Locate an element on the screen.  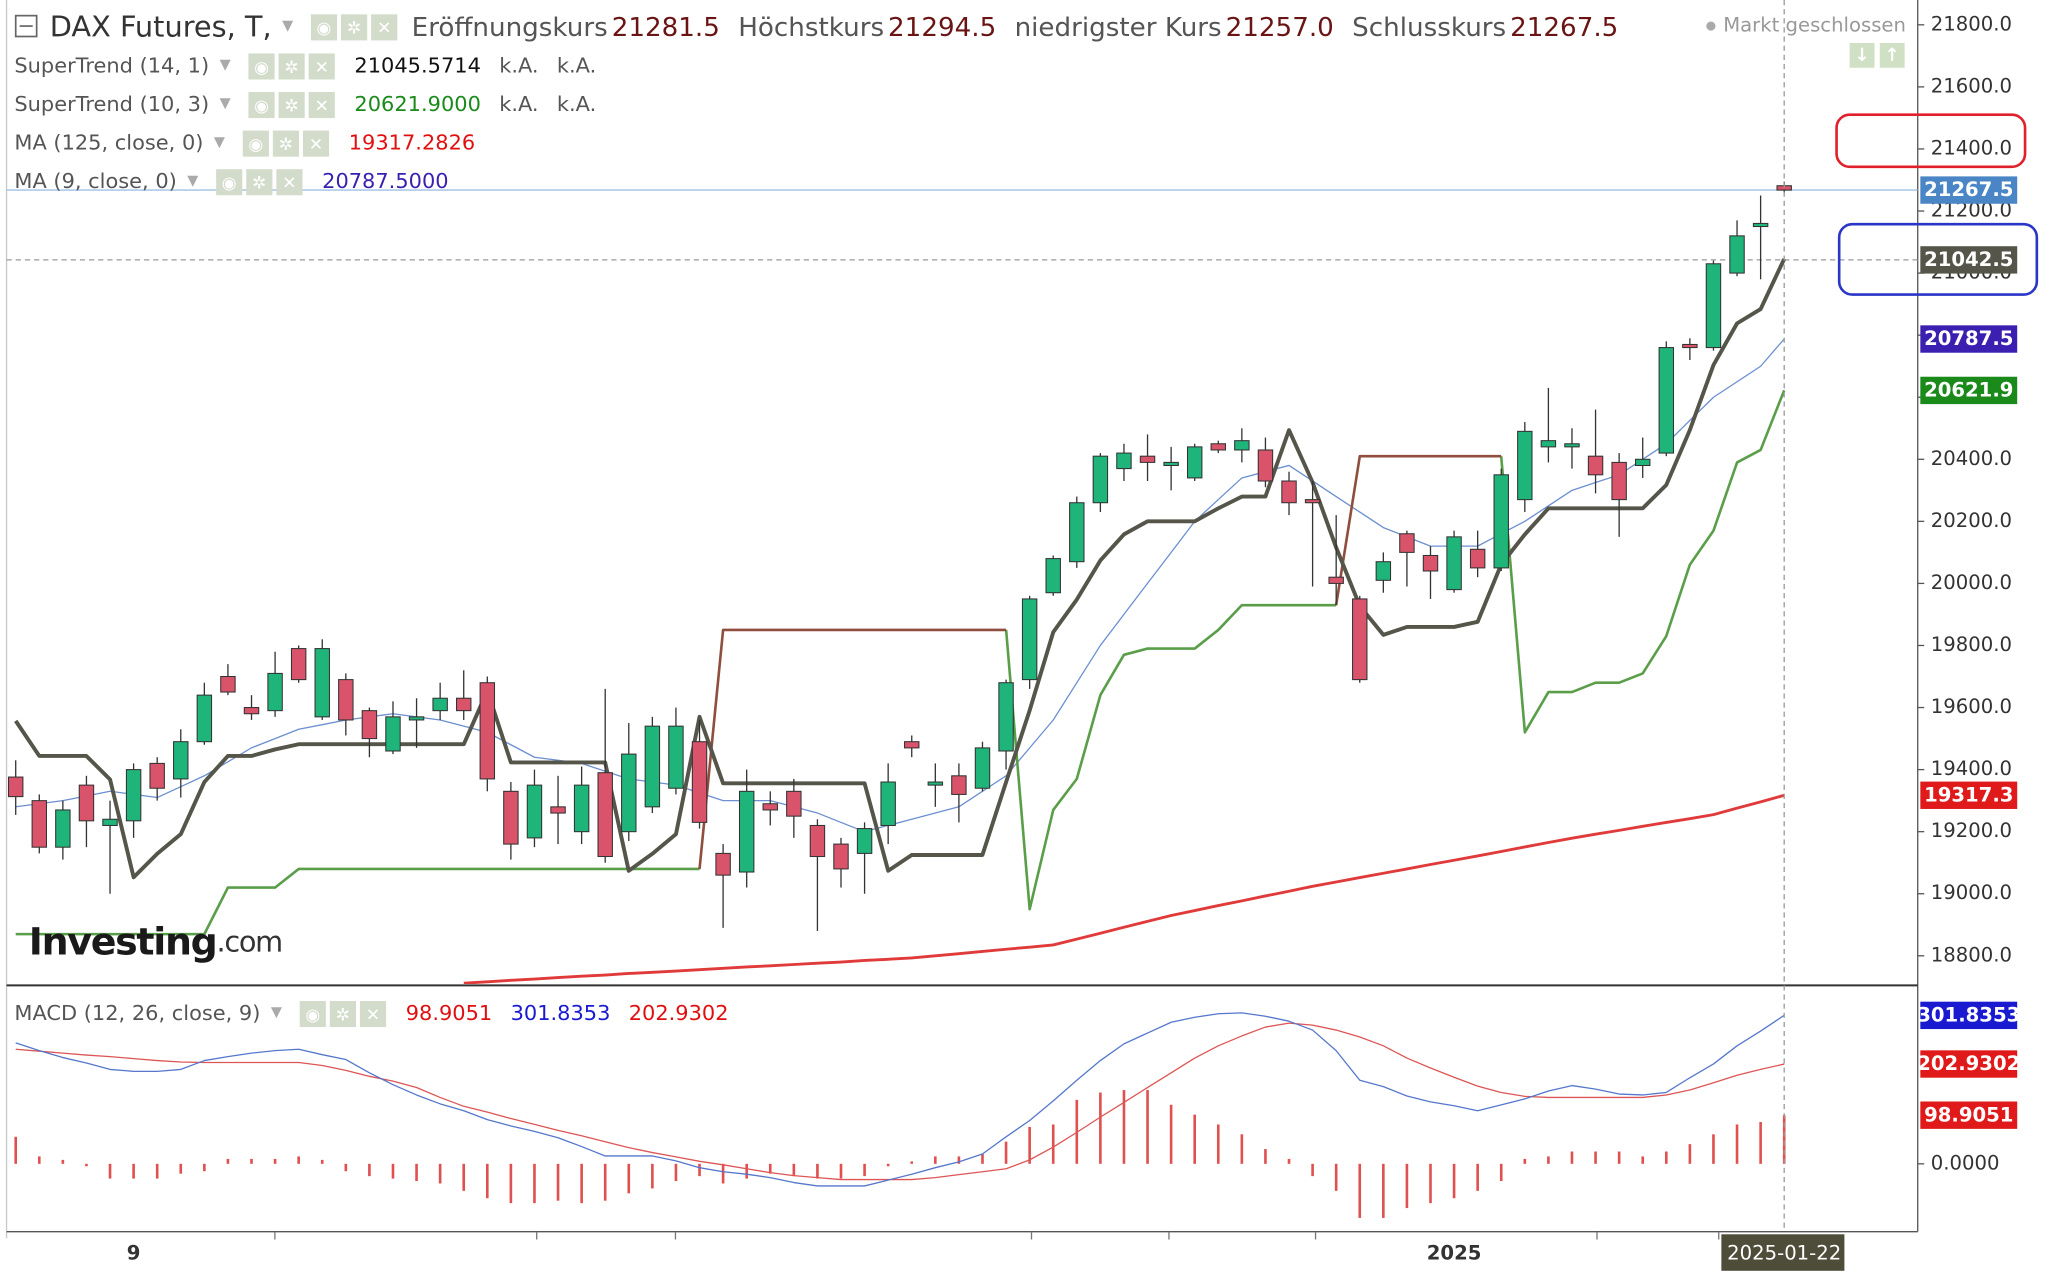
y-tick-label: 20400.0 is located at coordinates (1971, 458).